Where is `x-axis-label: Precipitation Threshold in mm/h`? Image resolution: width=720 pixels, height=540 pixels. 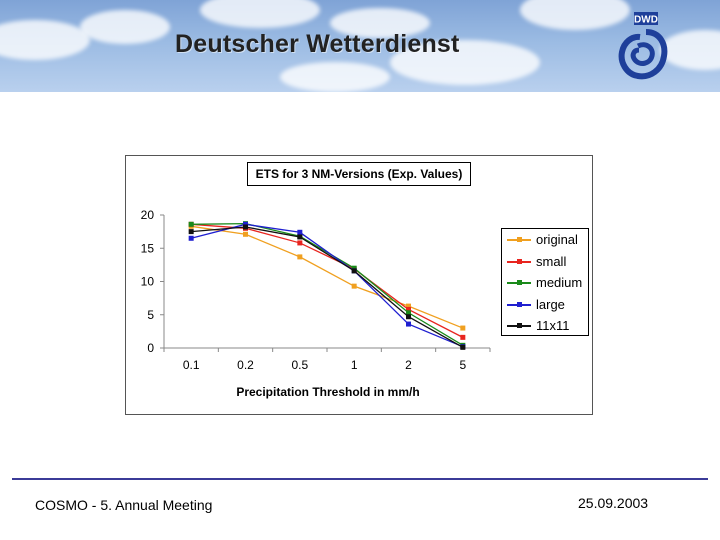
x-axis-label: Precipitation Threshold in mm/h is located at coordinates (327, 392).